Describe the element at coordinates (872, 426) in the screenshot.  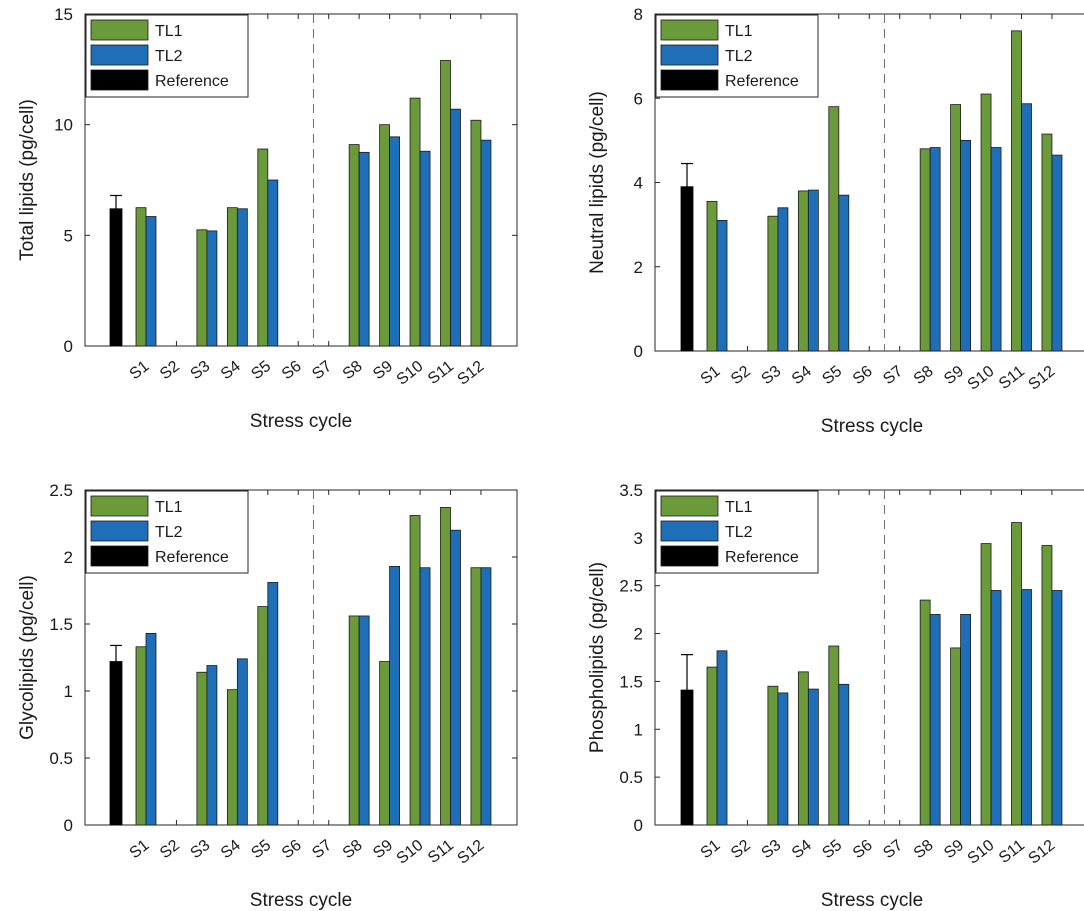
I see `x-axis-label: Stress cycle` at that location.